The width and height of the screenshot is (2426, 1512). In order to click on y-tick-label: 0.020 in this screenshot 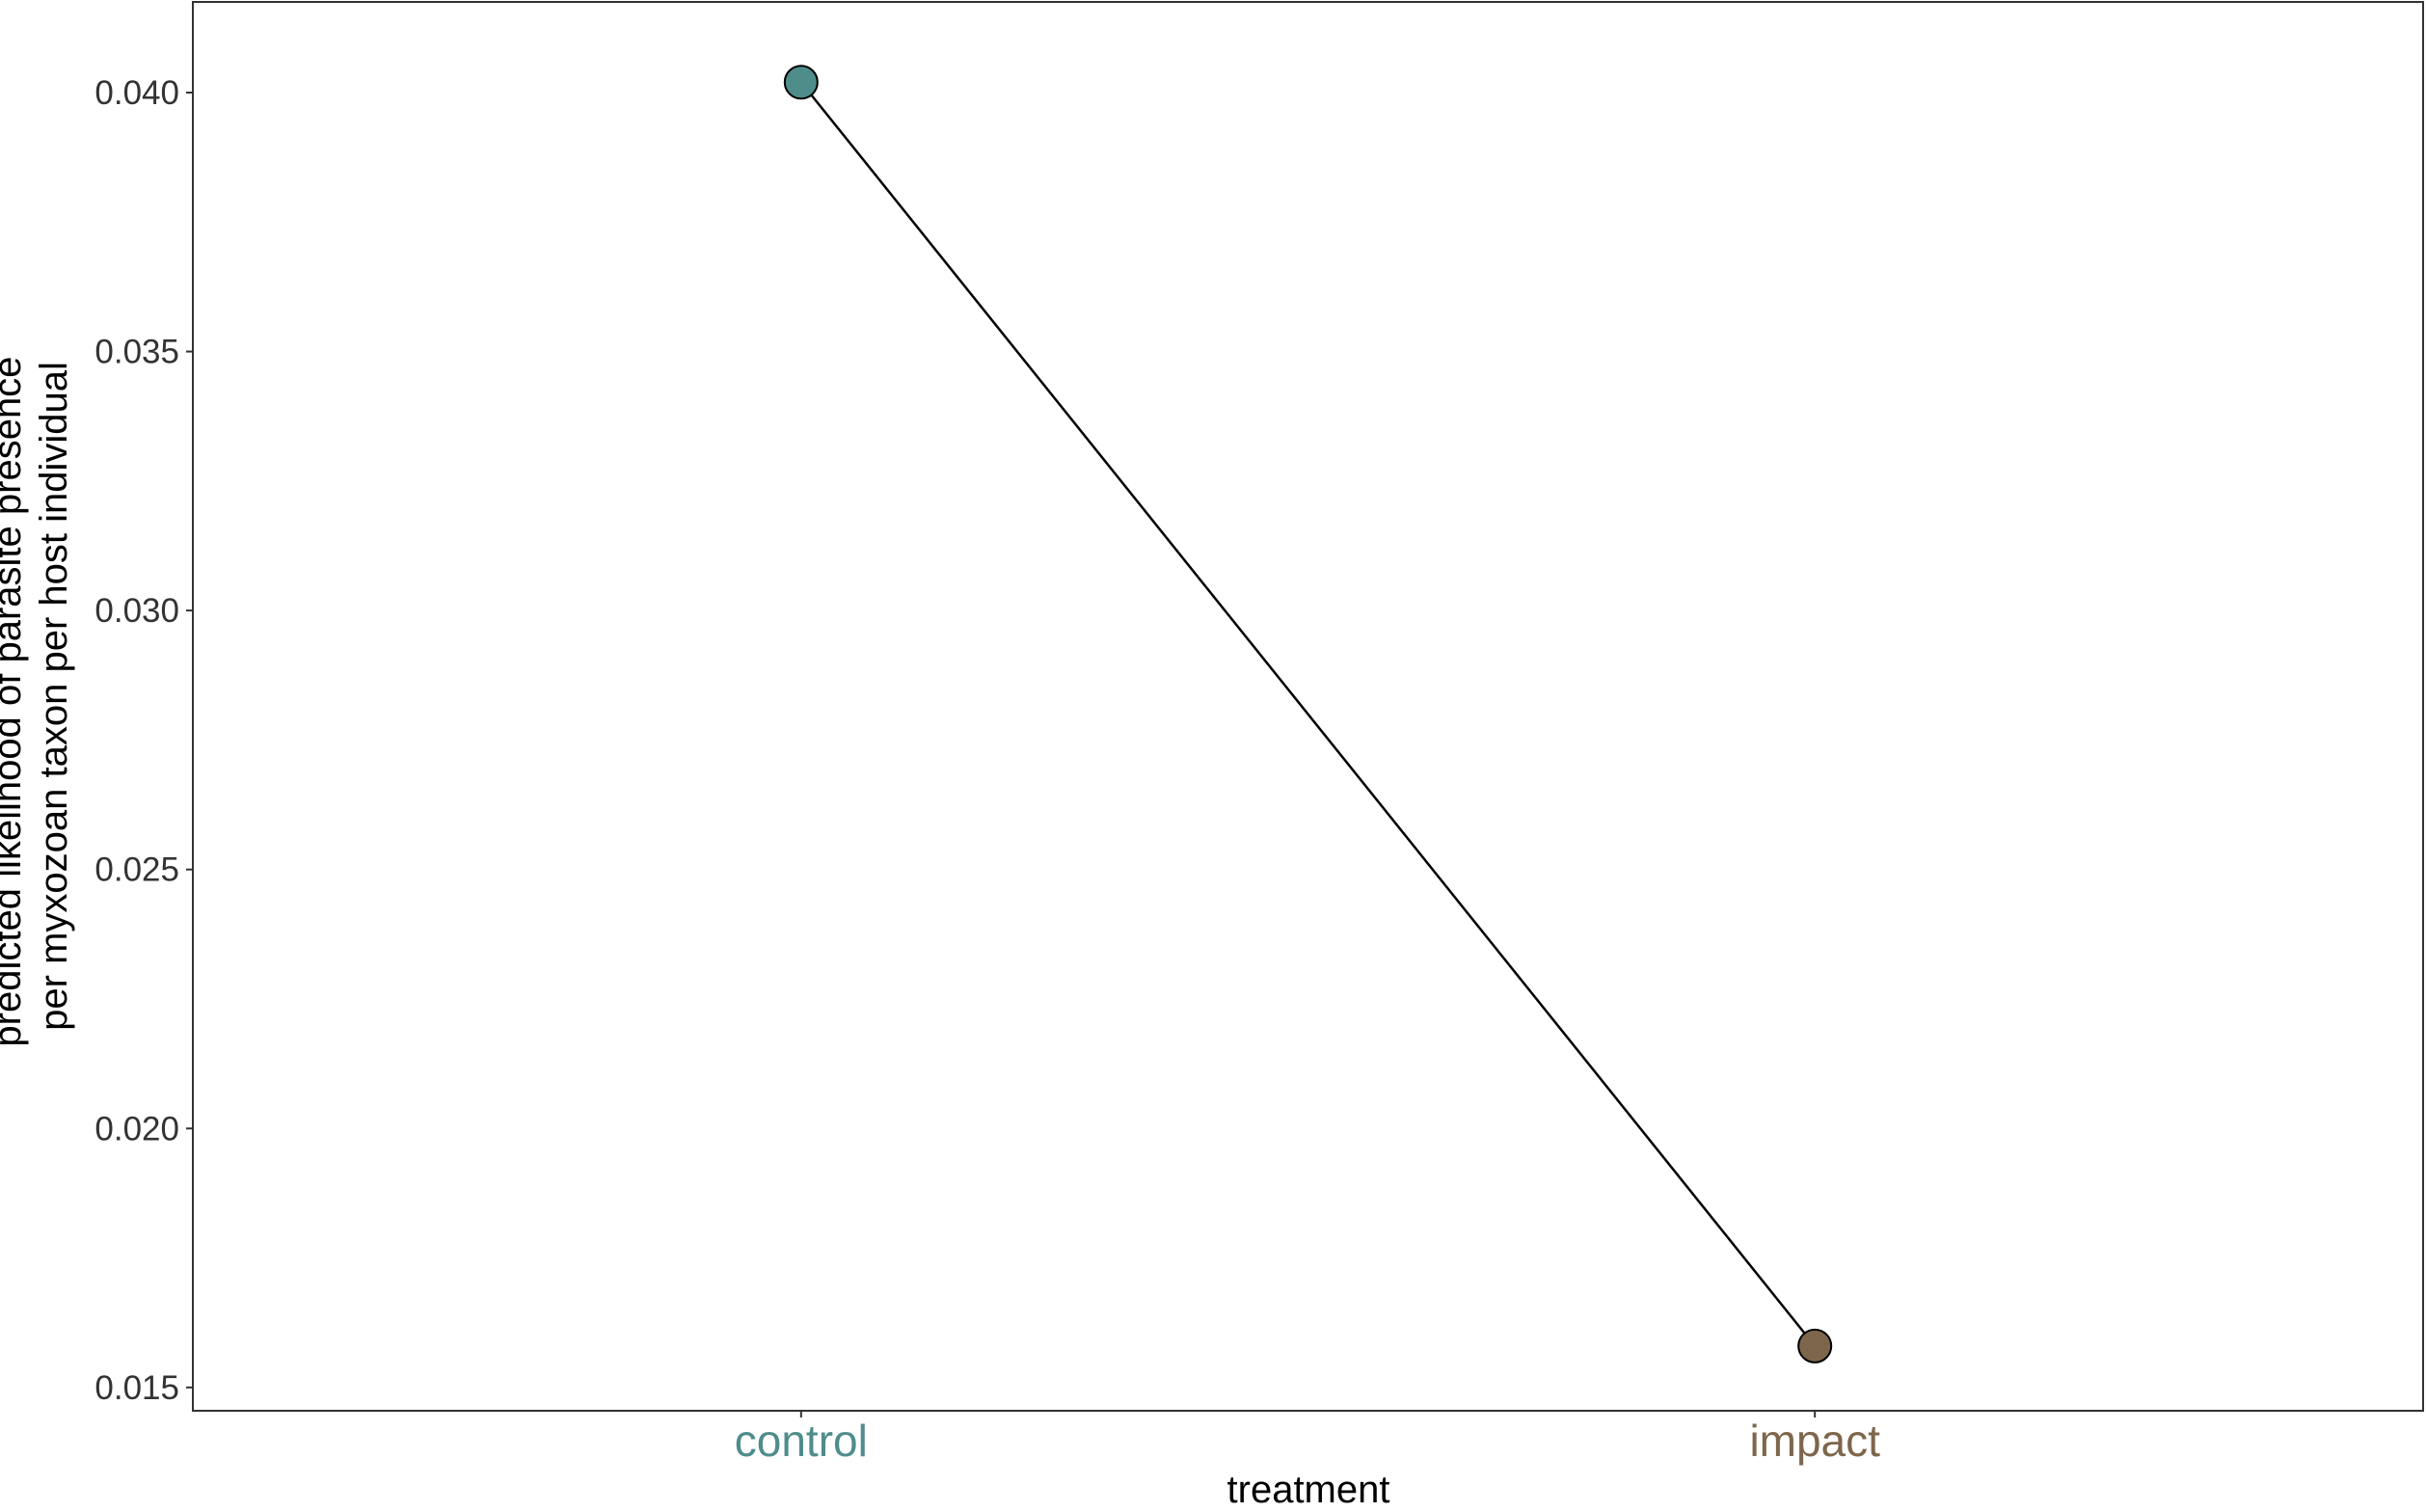, I will do `click(136, 1129)`.